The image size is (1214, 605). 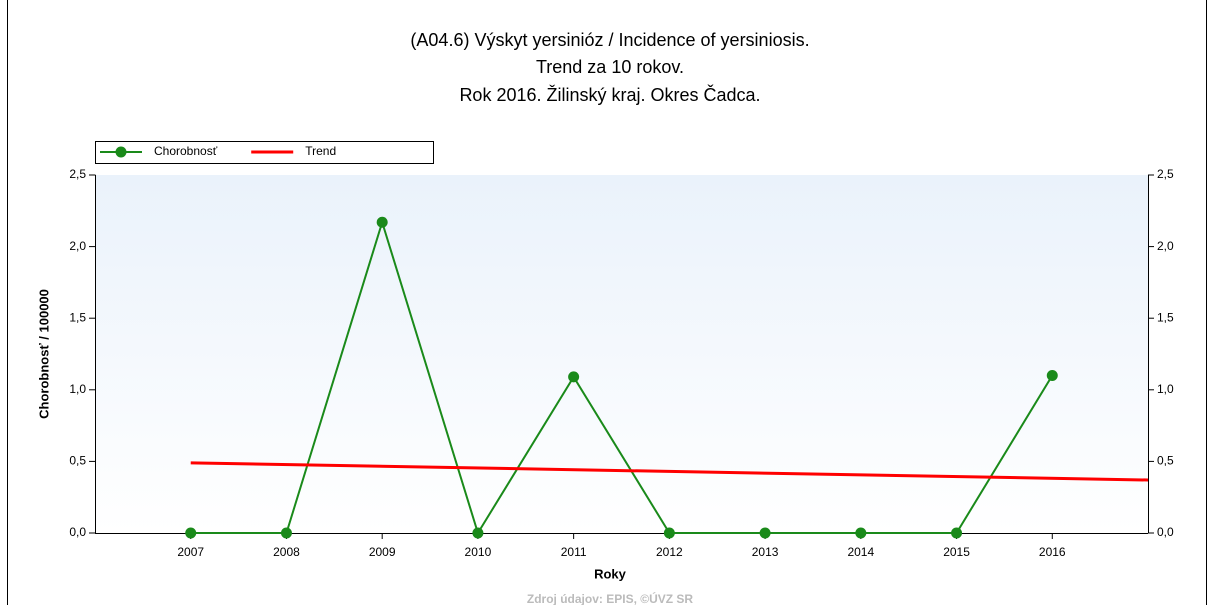 What do you see at coordinates (77, 174) in the screenshot?
I see `y-tick-label: 2,5` at bounding box center [77, 174].